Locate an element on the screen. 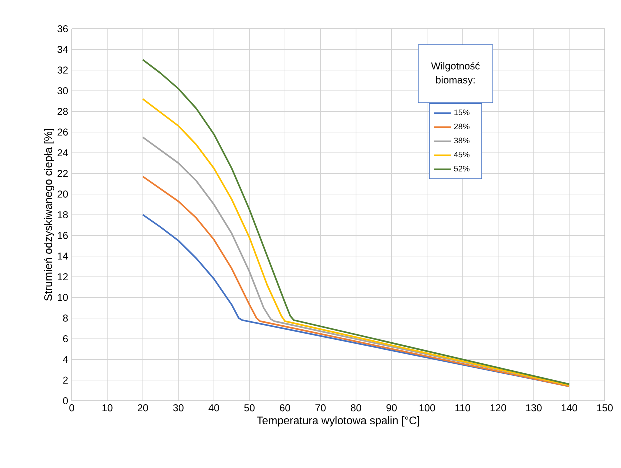 Image resolution: width=621 pixels, height=468 pixels. y-tick-label: 10 is located at coordinates (63, 298).